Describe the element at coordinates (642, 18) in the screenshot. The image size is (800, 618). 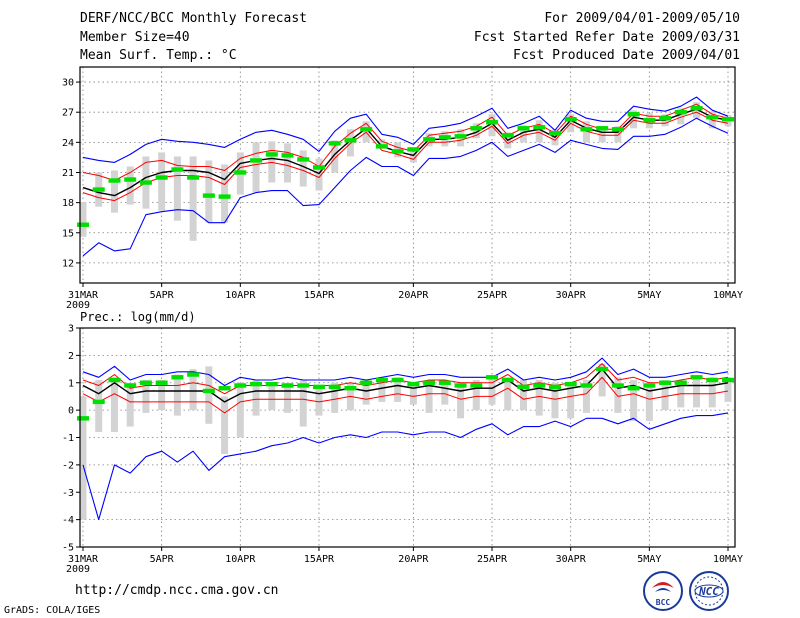
I see `forecast-period: For 2009/04/01-2009/05/10` at that location.